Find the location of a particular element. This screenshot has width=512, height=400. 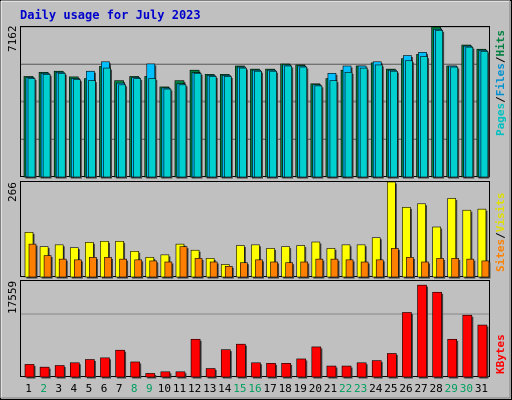

legend-sites: Sites is located at coordinates (500, 255).